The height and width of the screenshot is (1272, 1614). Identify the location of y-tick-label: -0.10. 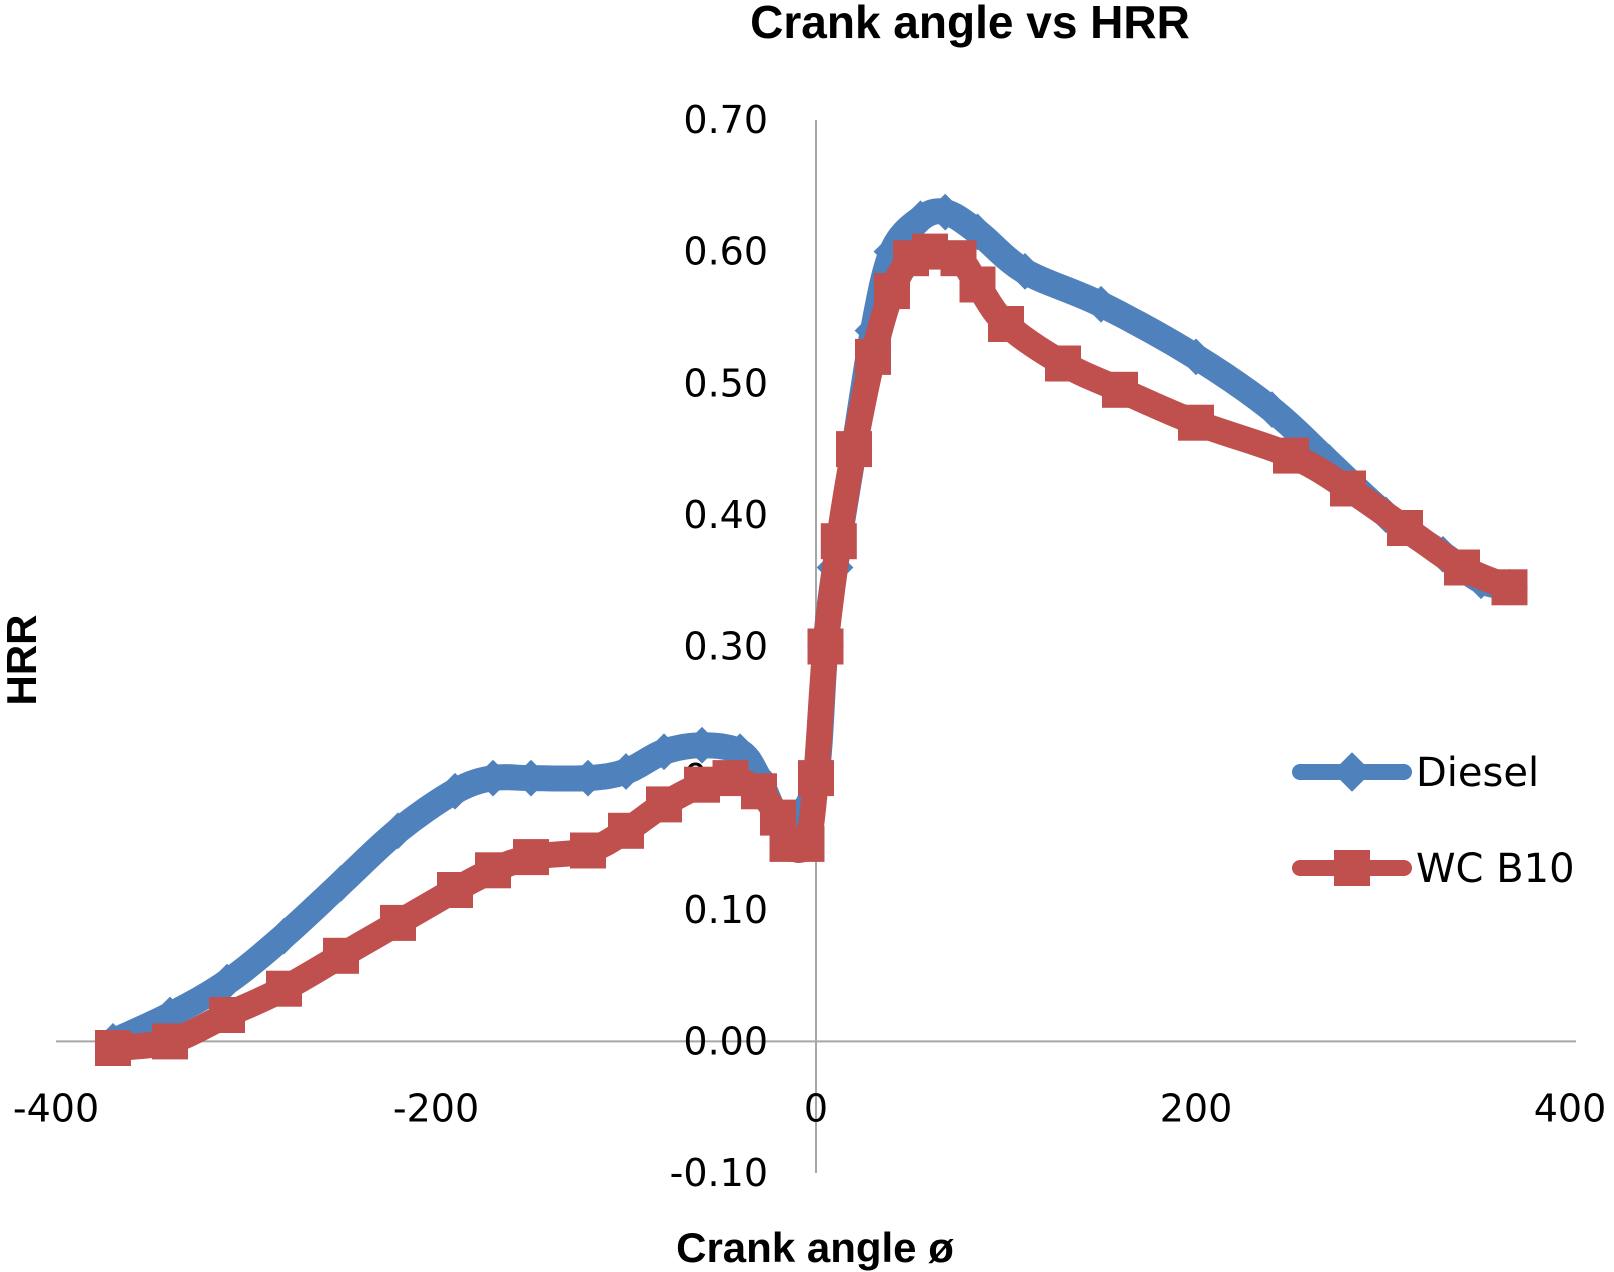
(719, 1173).